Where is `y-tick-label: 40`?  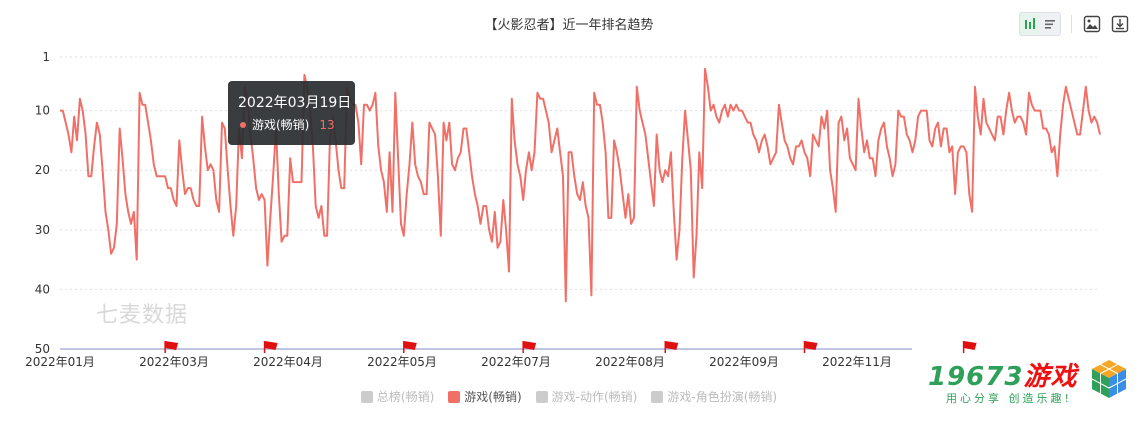 y-tick-label: 40 is located at coordinates (42, 289).